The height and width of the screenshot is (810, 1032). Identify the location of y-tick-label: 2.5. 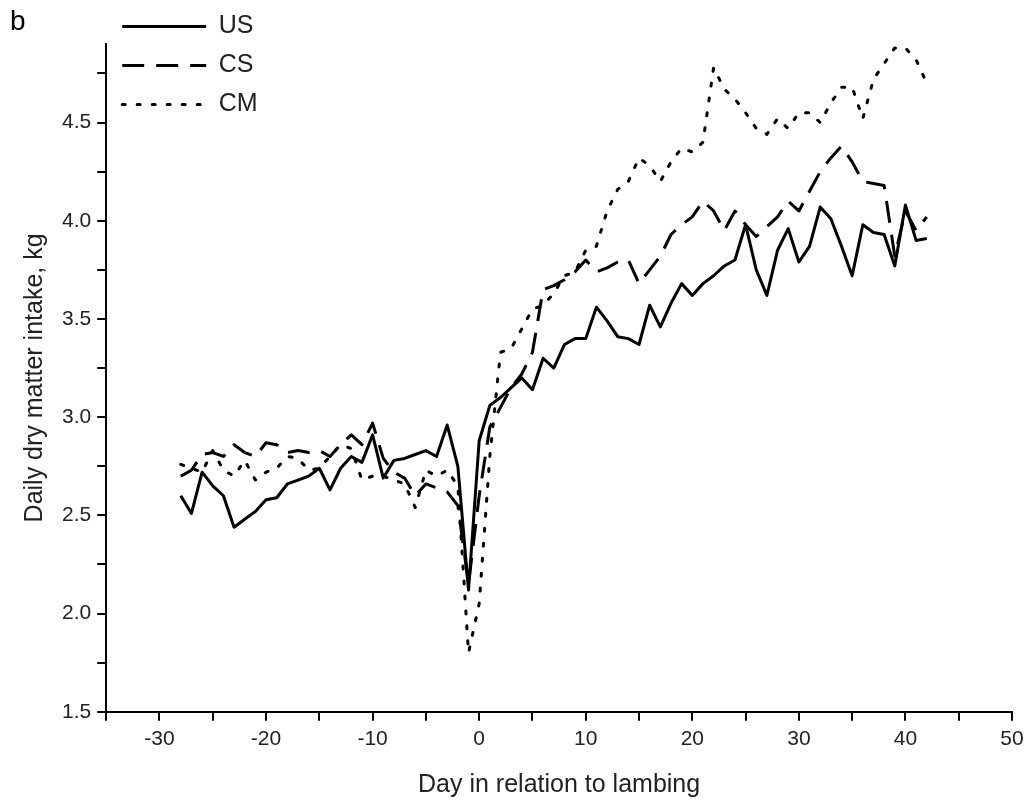
(76, 514).